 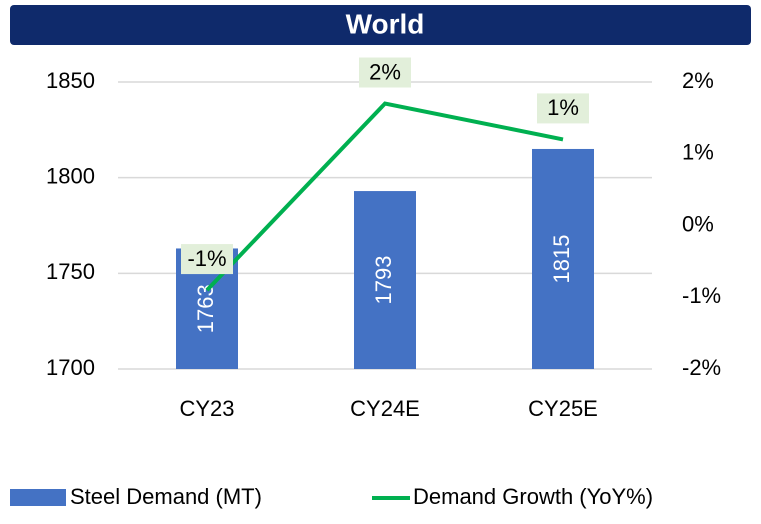 I want to click on line-value-label: 2%, so click(x=385, y=71).